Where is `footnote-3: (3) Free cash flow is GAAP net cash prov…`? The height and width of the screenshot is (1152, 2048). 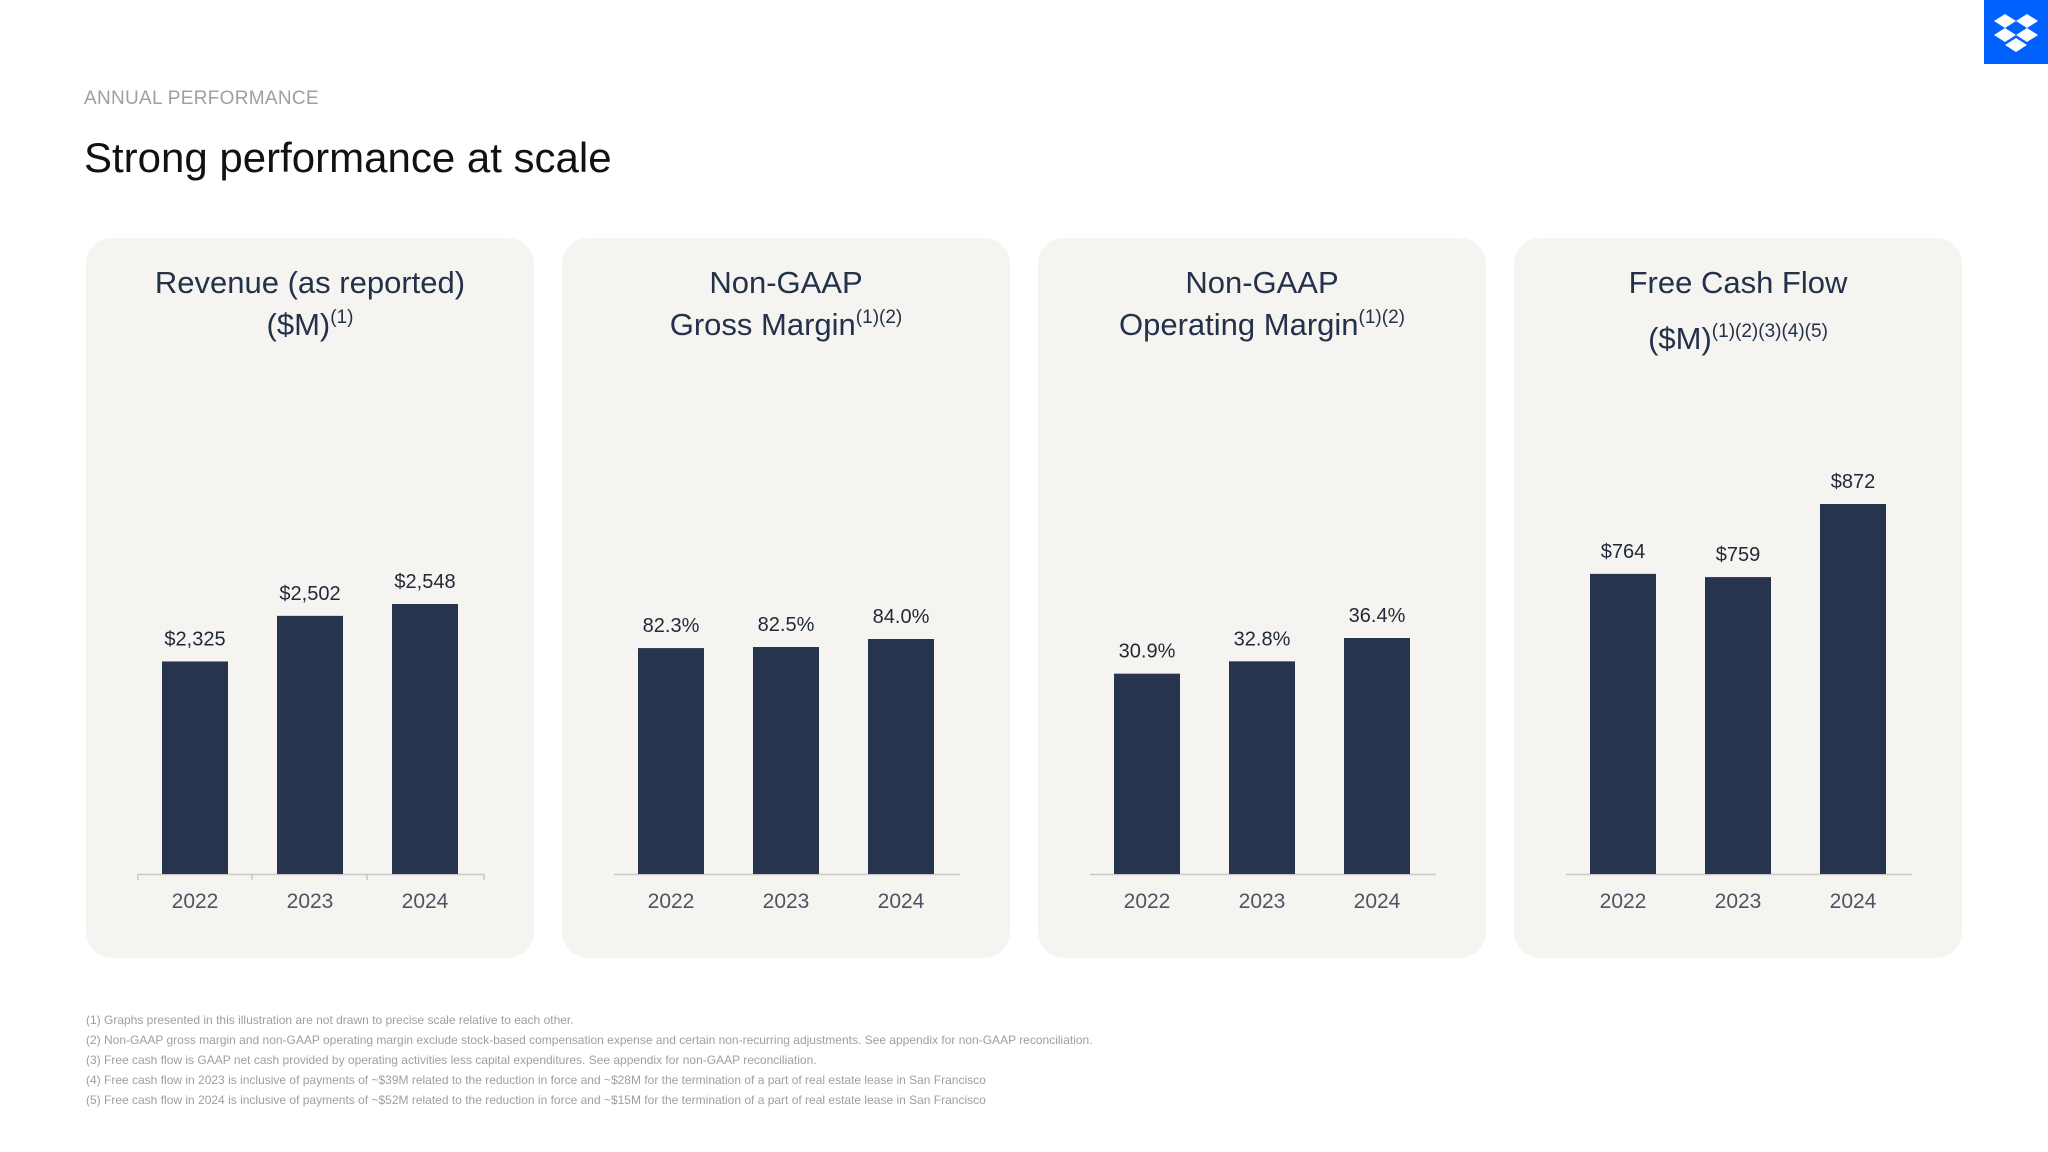 footnote-3: (3) Free cash flow is GAAP net cash prov… is located at coordinates (451, 1060).